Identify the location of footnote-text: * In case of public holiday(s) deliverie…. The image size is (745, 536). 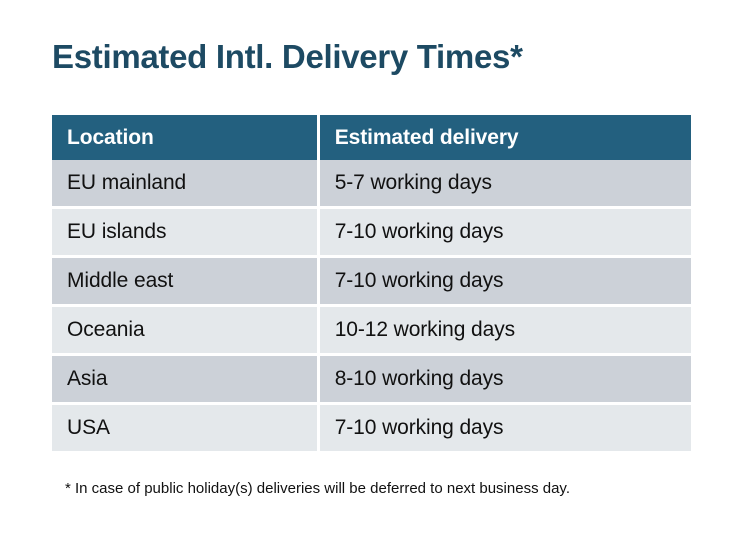
(317, 488).